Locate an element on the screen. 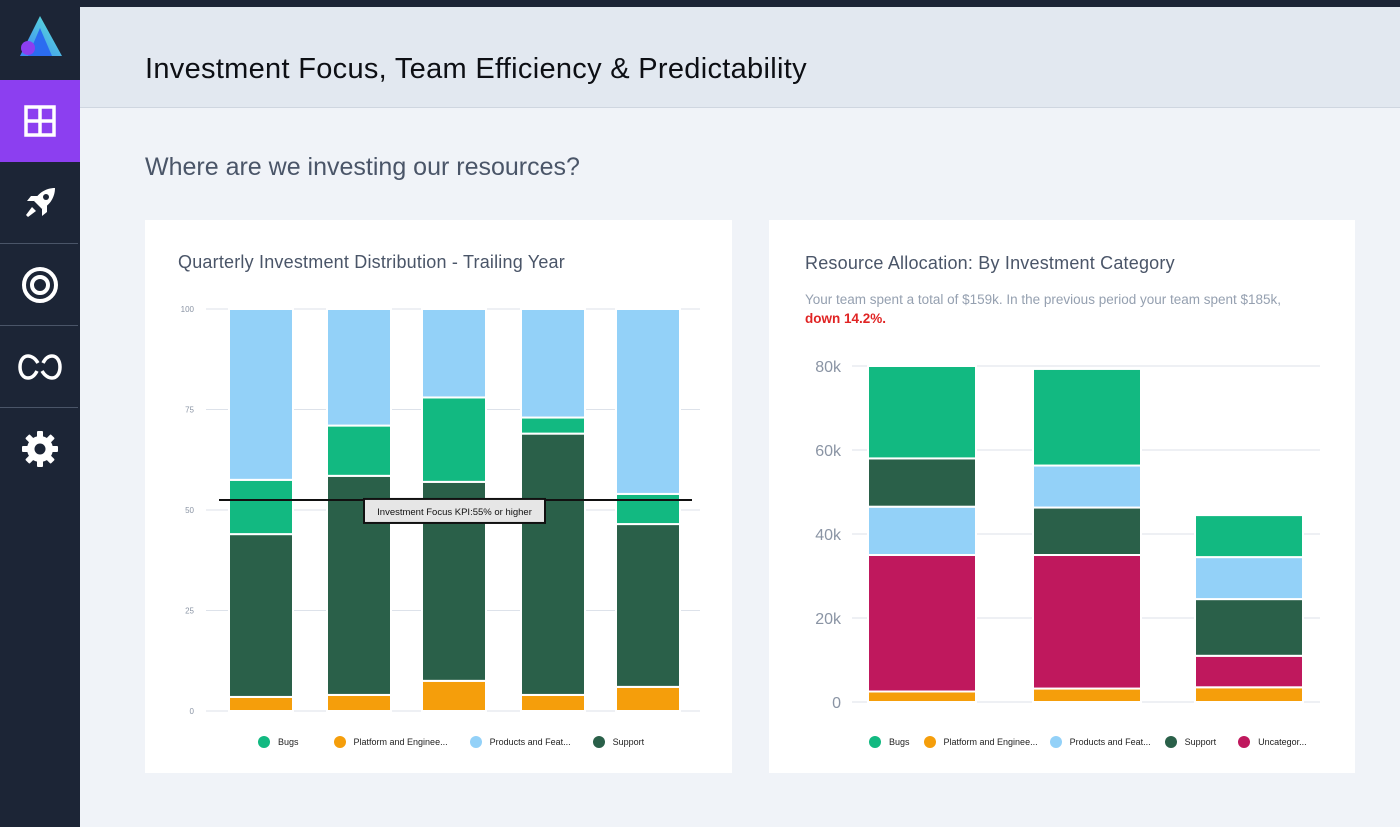 This screenshot has width=1400, height=827. grid-icon is located at coordinates (40, 121).